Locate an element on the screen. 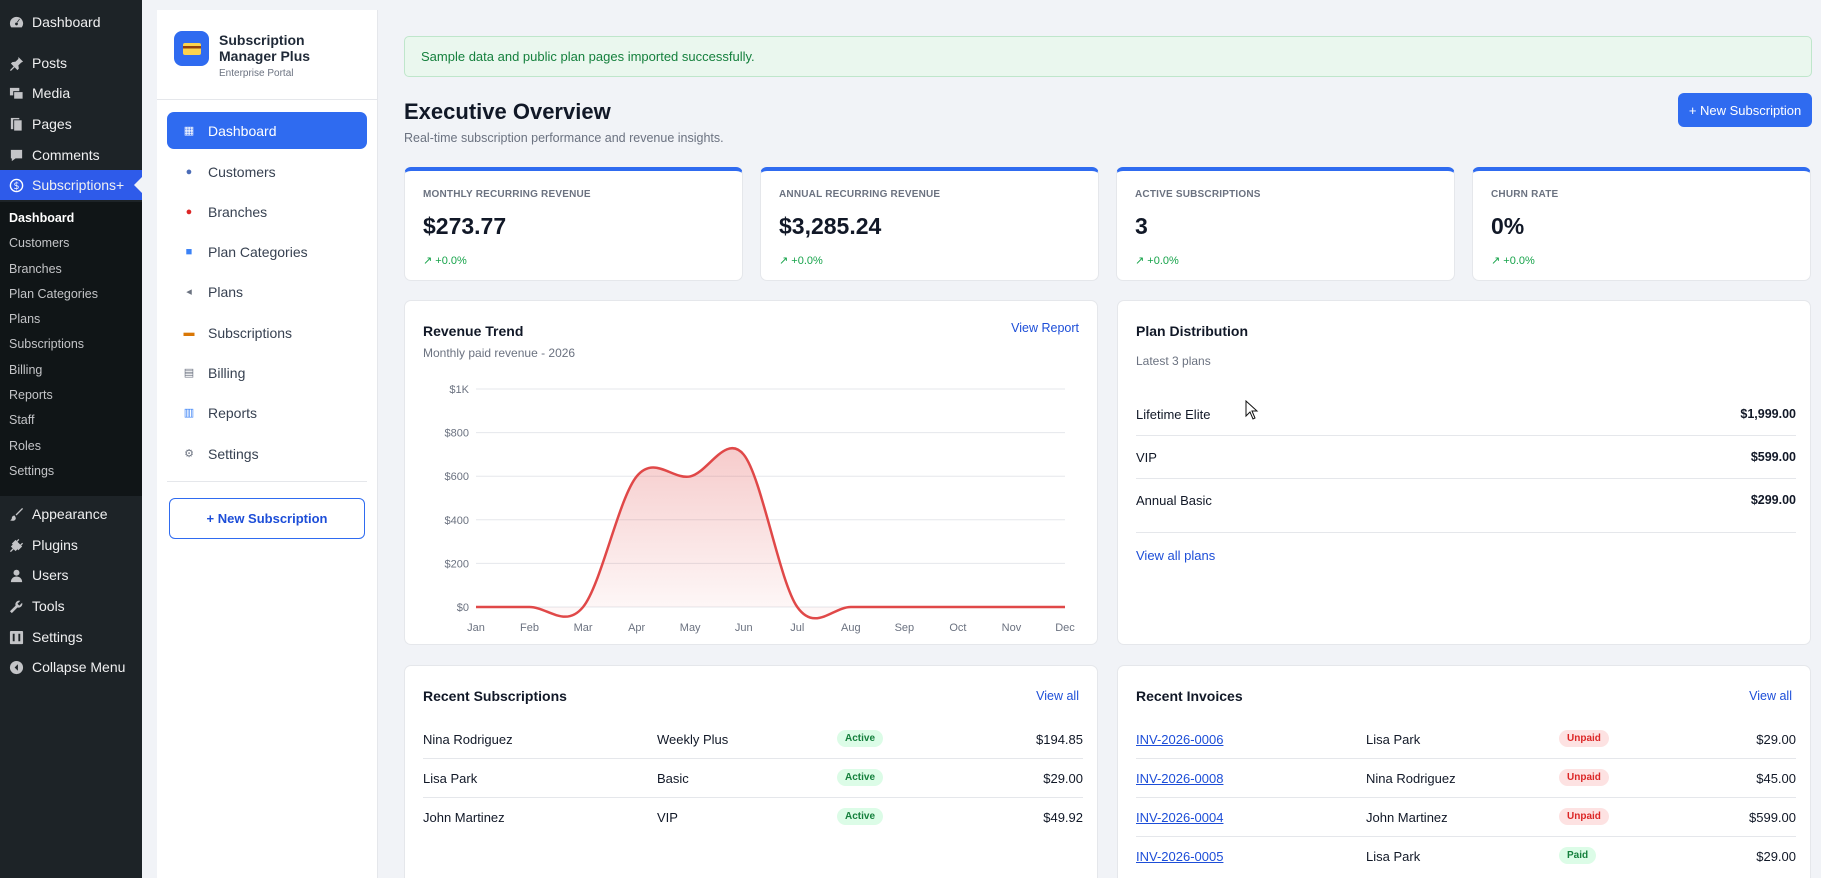 This screenshot has width=1821, height=878. dashboard-icon: ▦ is located at coordinates (189, 131).